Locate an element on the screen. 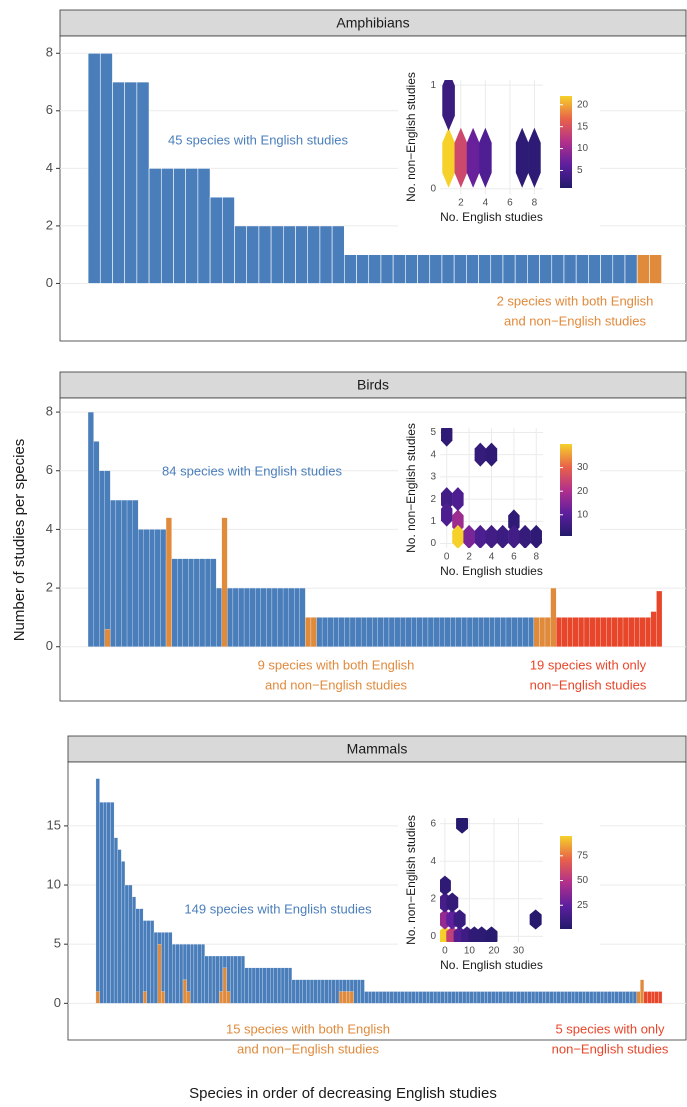 This screenshot has width=687, height=1107. annotation: 5 species with only is located at coordinates (610, 1028).